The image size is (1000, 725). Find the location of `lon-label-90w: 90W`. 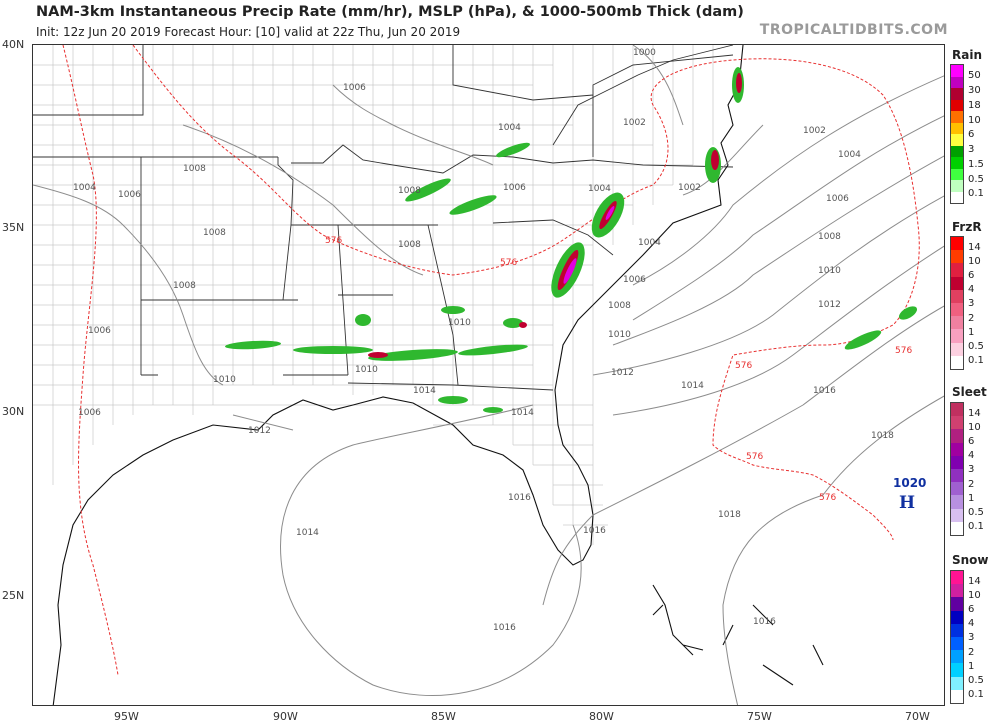

lon-label-90w: 90W is located at coordinates (285, 716).